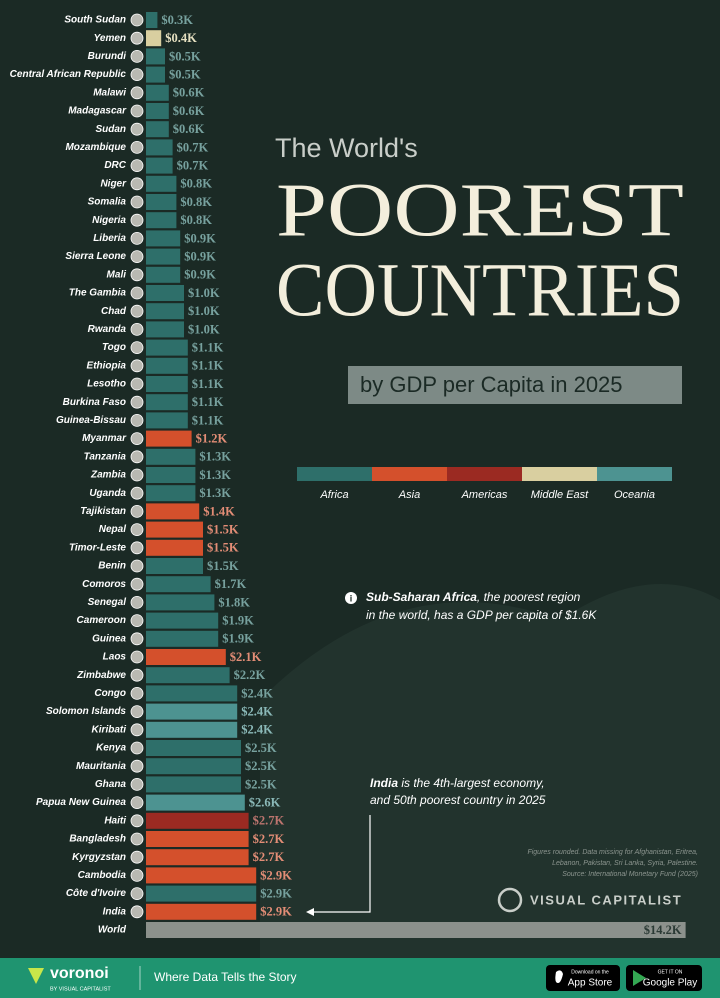 The height and width of the screenshot is (998, 720). I want to click on annotation-arrow, so click(341, 864).